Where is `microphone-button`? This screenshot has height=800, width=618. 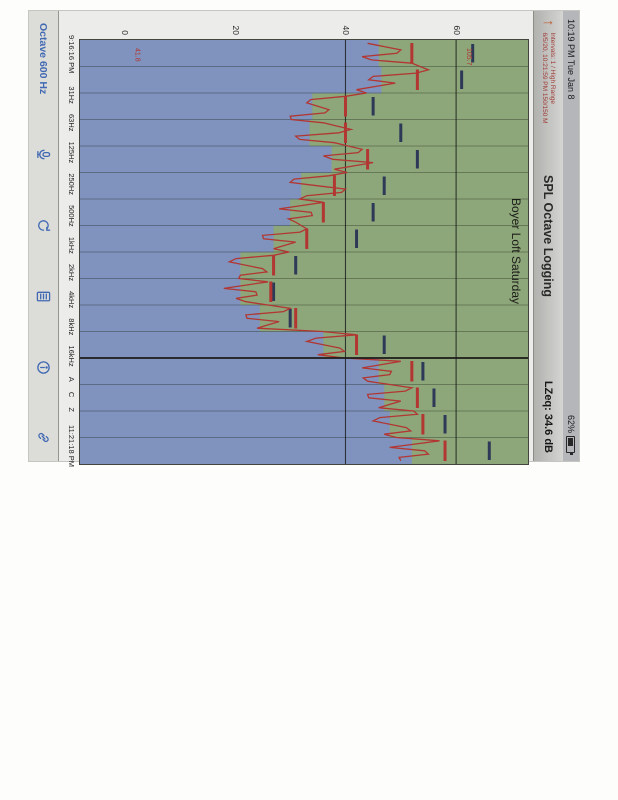
microphone-button is located at coordinates (44, 154).